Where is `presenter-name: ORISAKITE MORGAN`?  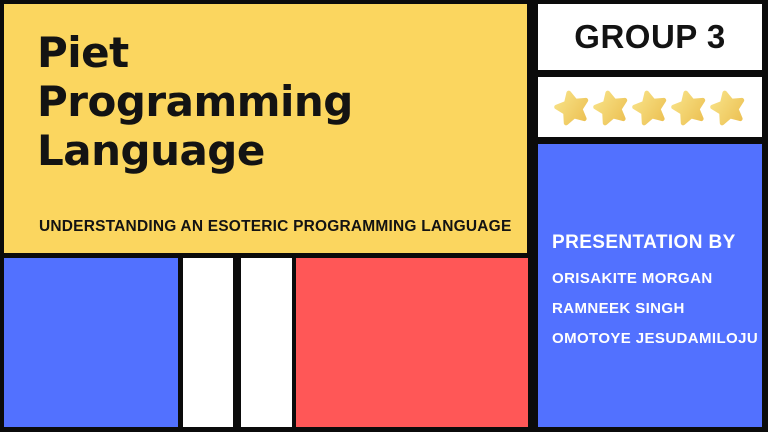
presenter-name: ORISAKITE MORGAN is located at coordinates (632, 278).